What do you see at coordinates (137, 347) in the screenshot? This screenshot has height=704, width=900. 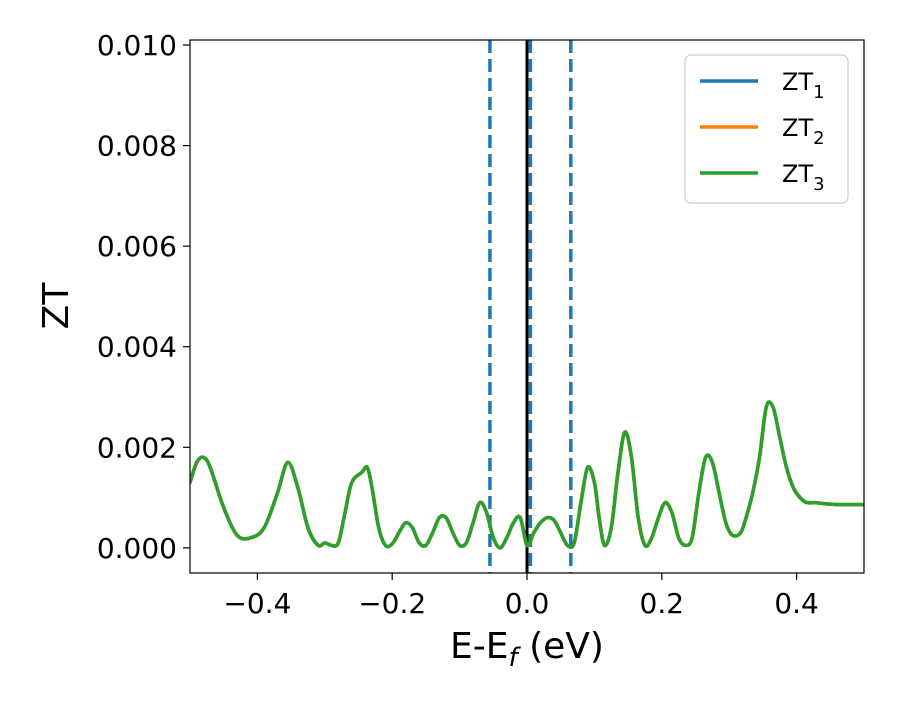 I see `y-tick-label: 0.004` at bounding box center [137, 347].